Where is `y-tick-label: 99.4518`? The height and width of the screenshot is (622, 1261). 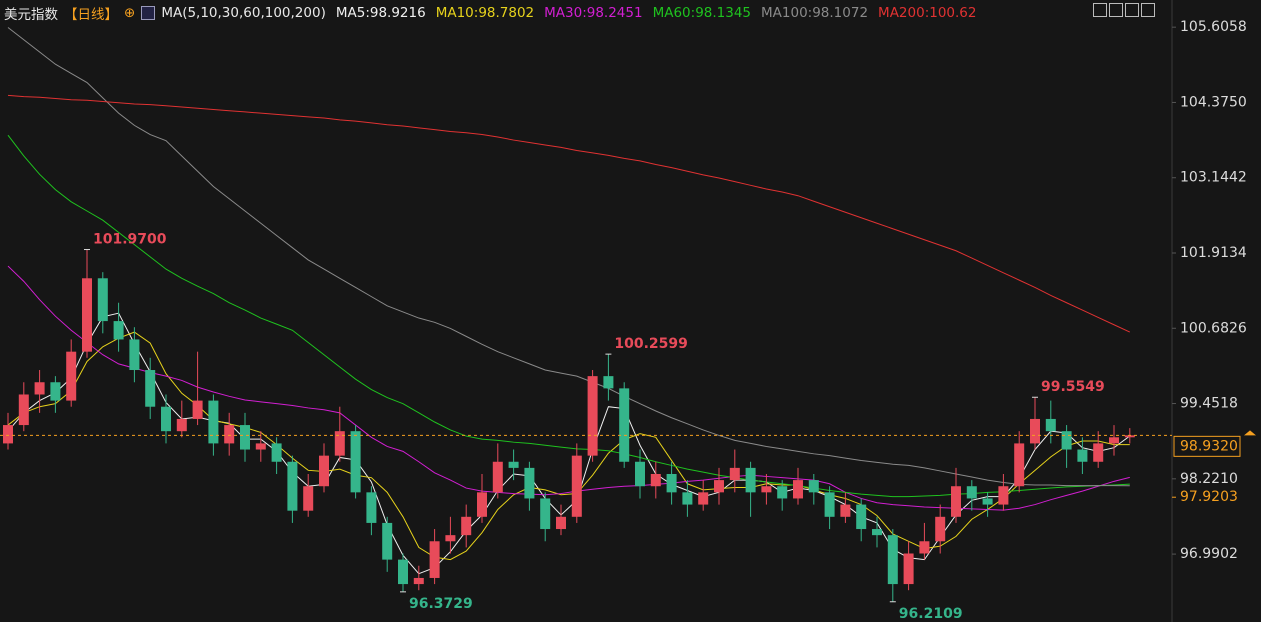 y-tick-label: 99.4518 is located at coordinates (1209, 404).